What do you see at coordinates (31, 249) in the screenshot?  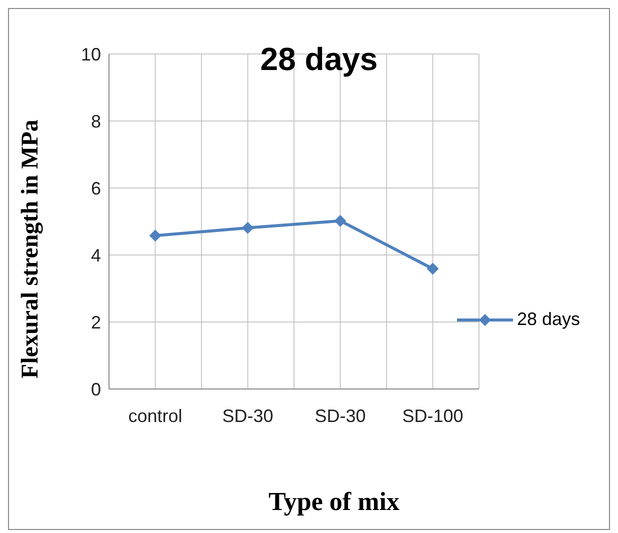 I see `y-axis-title: Flexural strength in MPa` at bounding box center [31, 249].